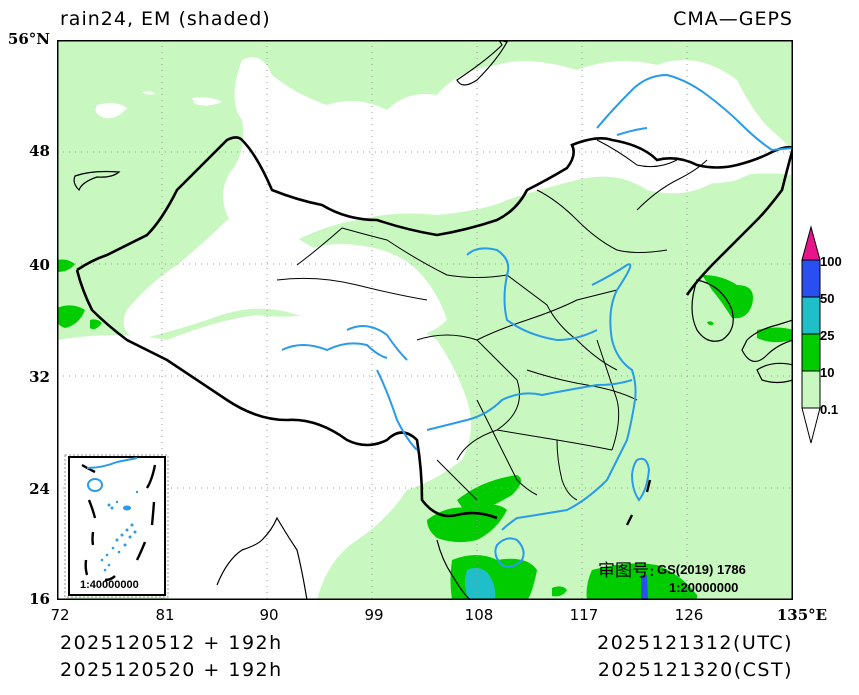  I want to click on y-tick-label: 32, so click(39, 377).